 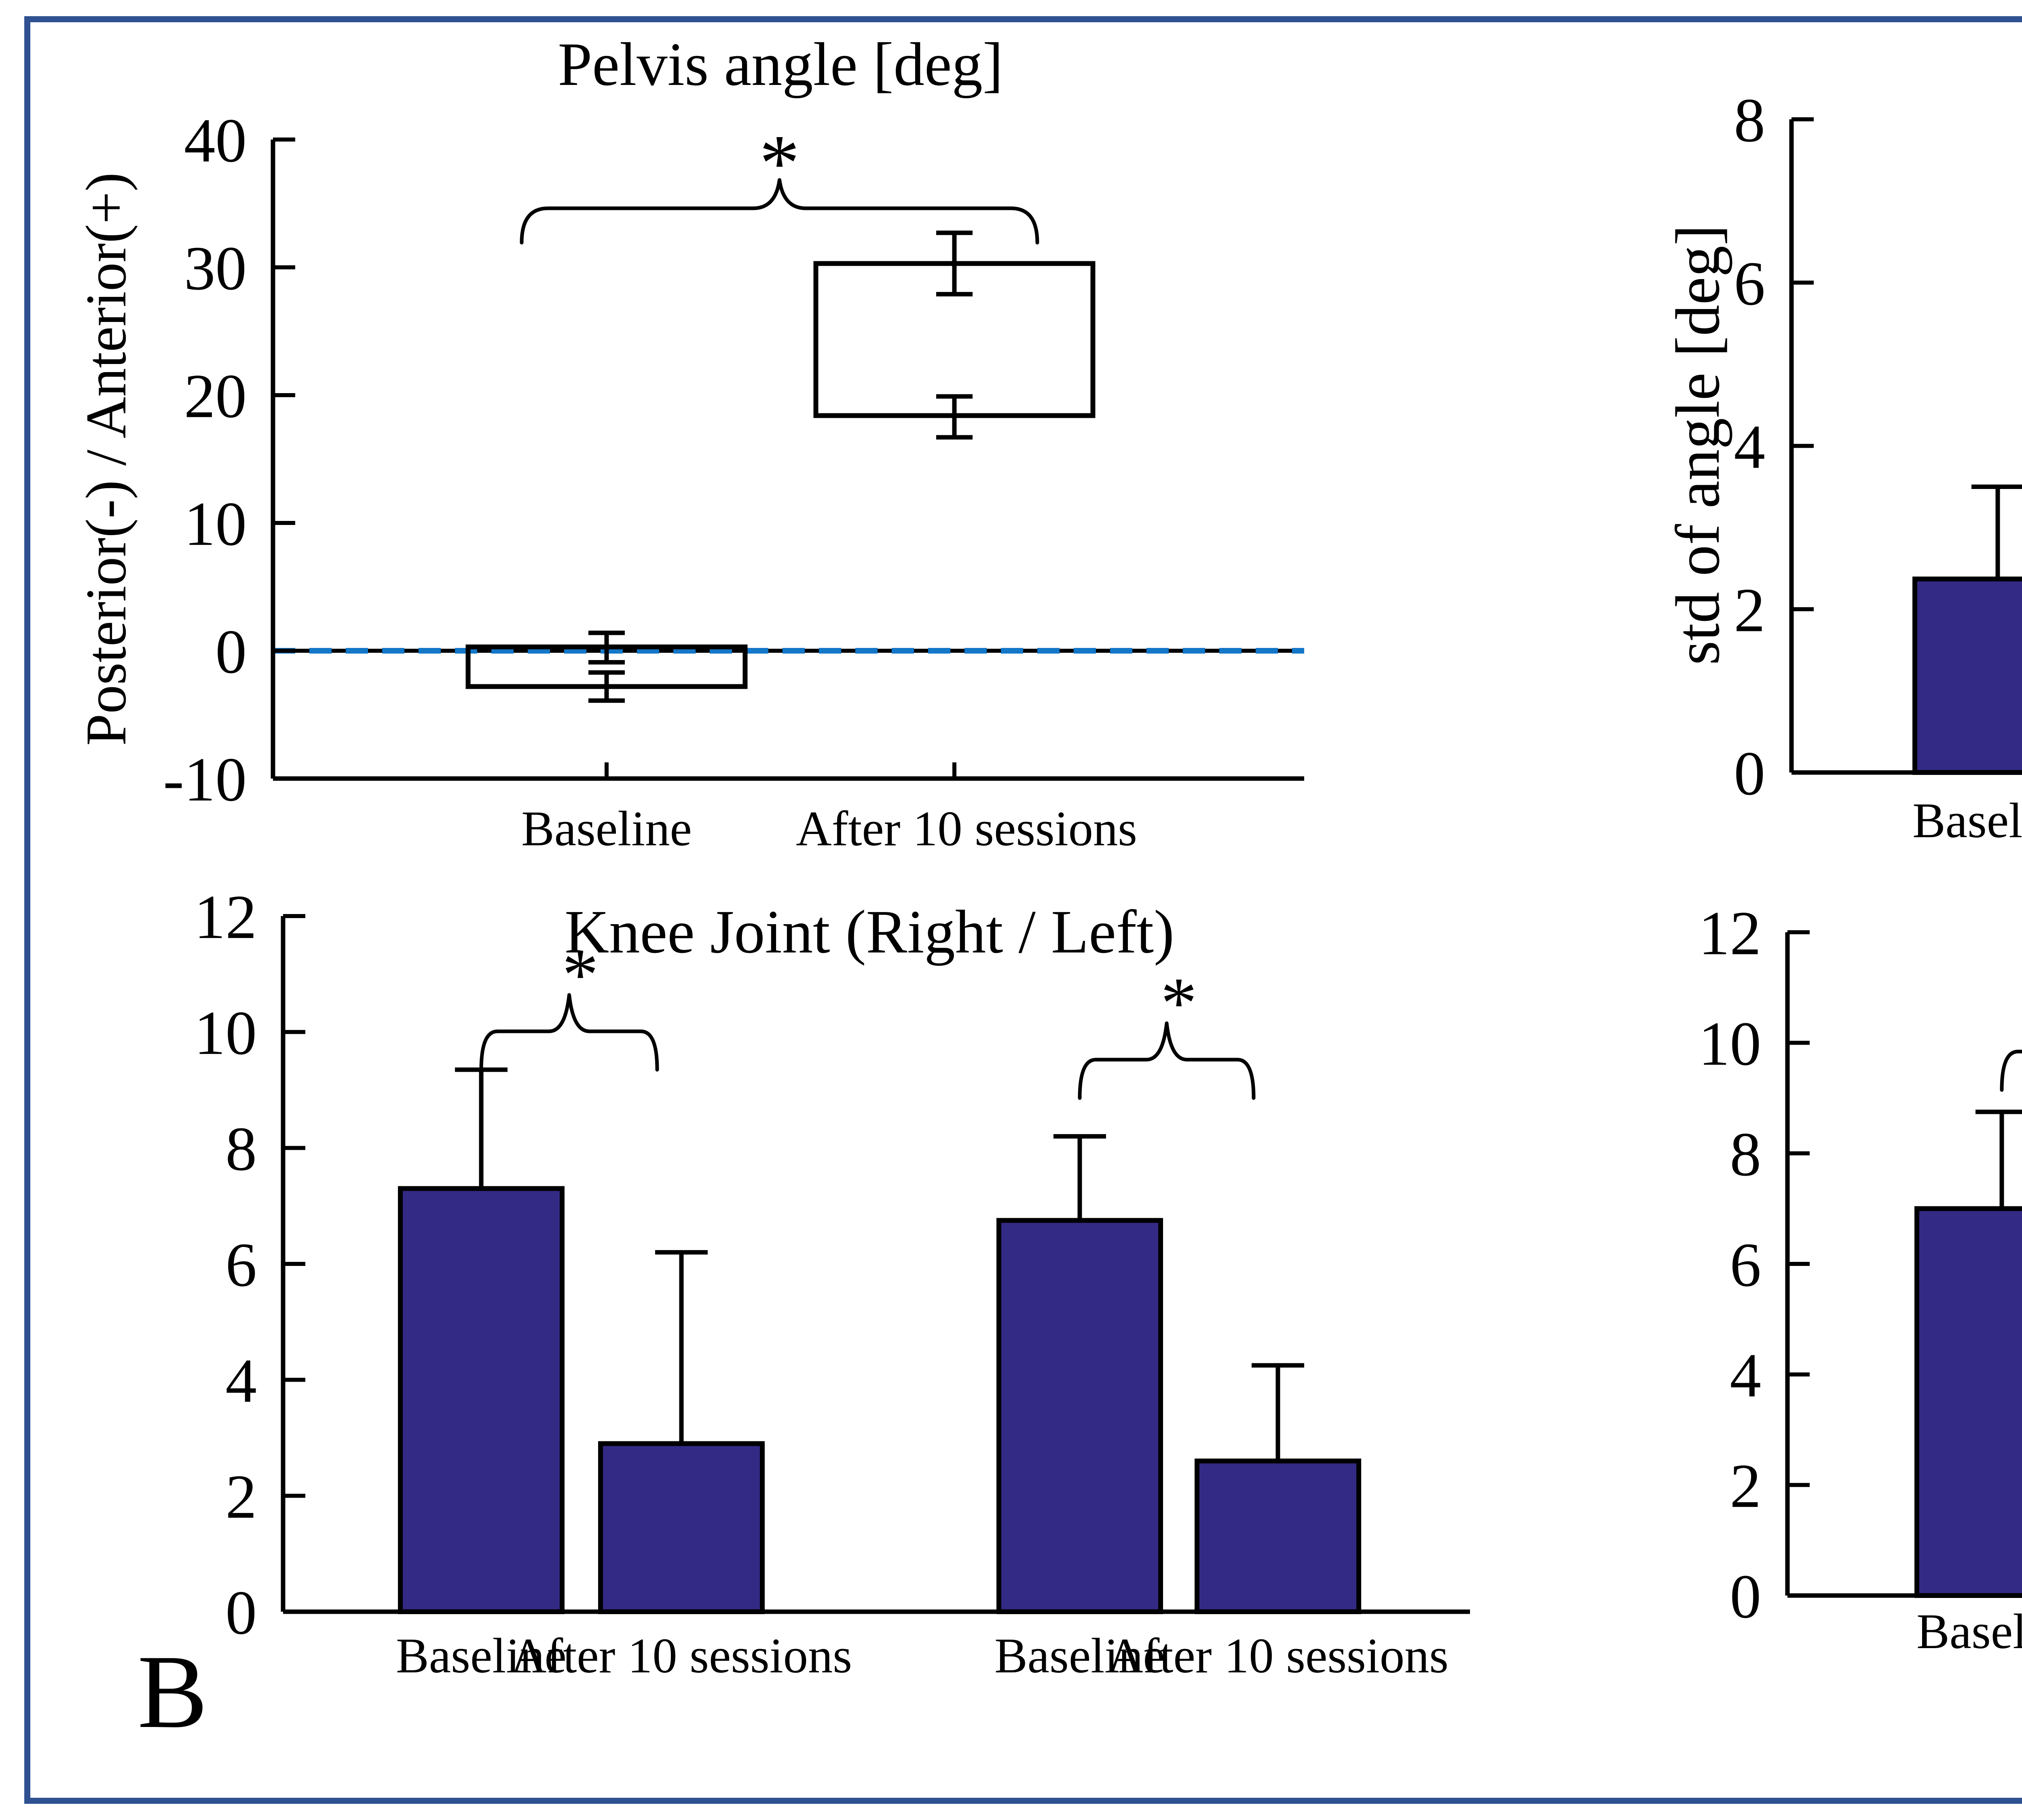 I want to click on y-axis-label: std of angle [deg], so click(x=1697, y=445).